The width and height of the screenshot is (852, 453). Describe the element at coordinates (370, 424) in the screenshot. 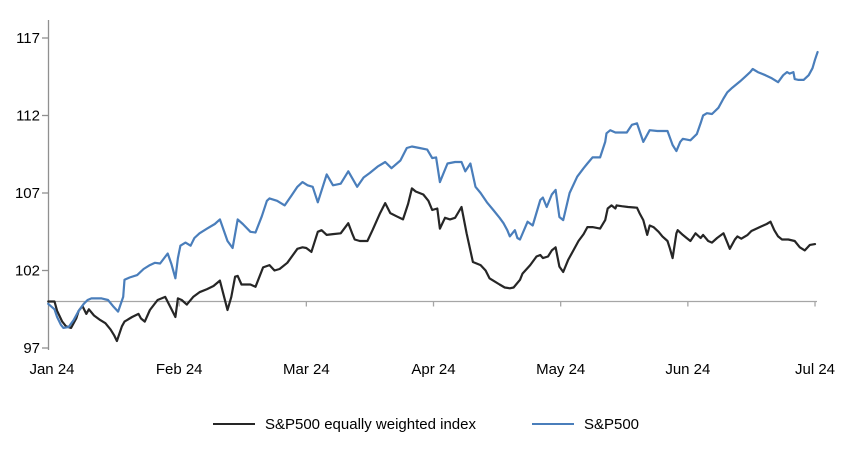

I see `legend-label-equal-weight: S&P500 equally weighted index` at that location.